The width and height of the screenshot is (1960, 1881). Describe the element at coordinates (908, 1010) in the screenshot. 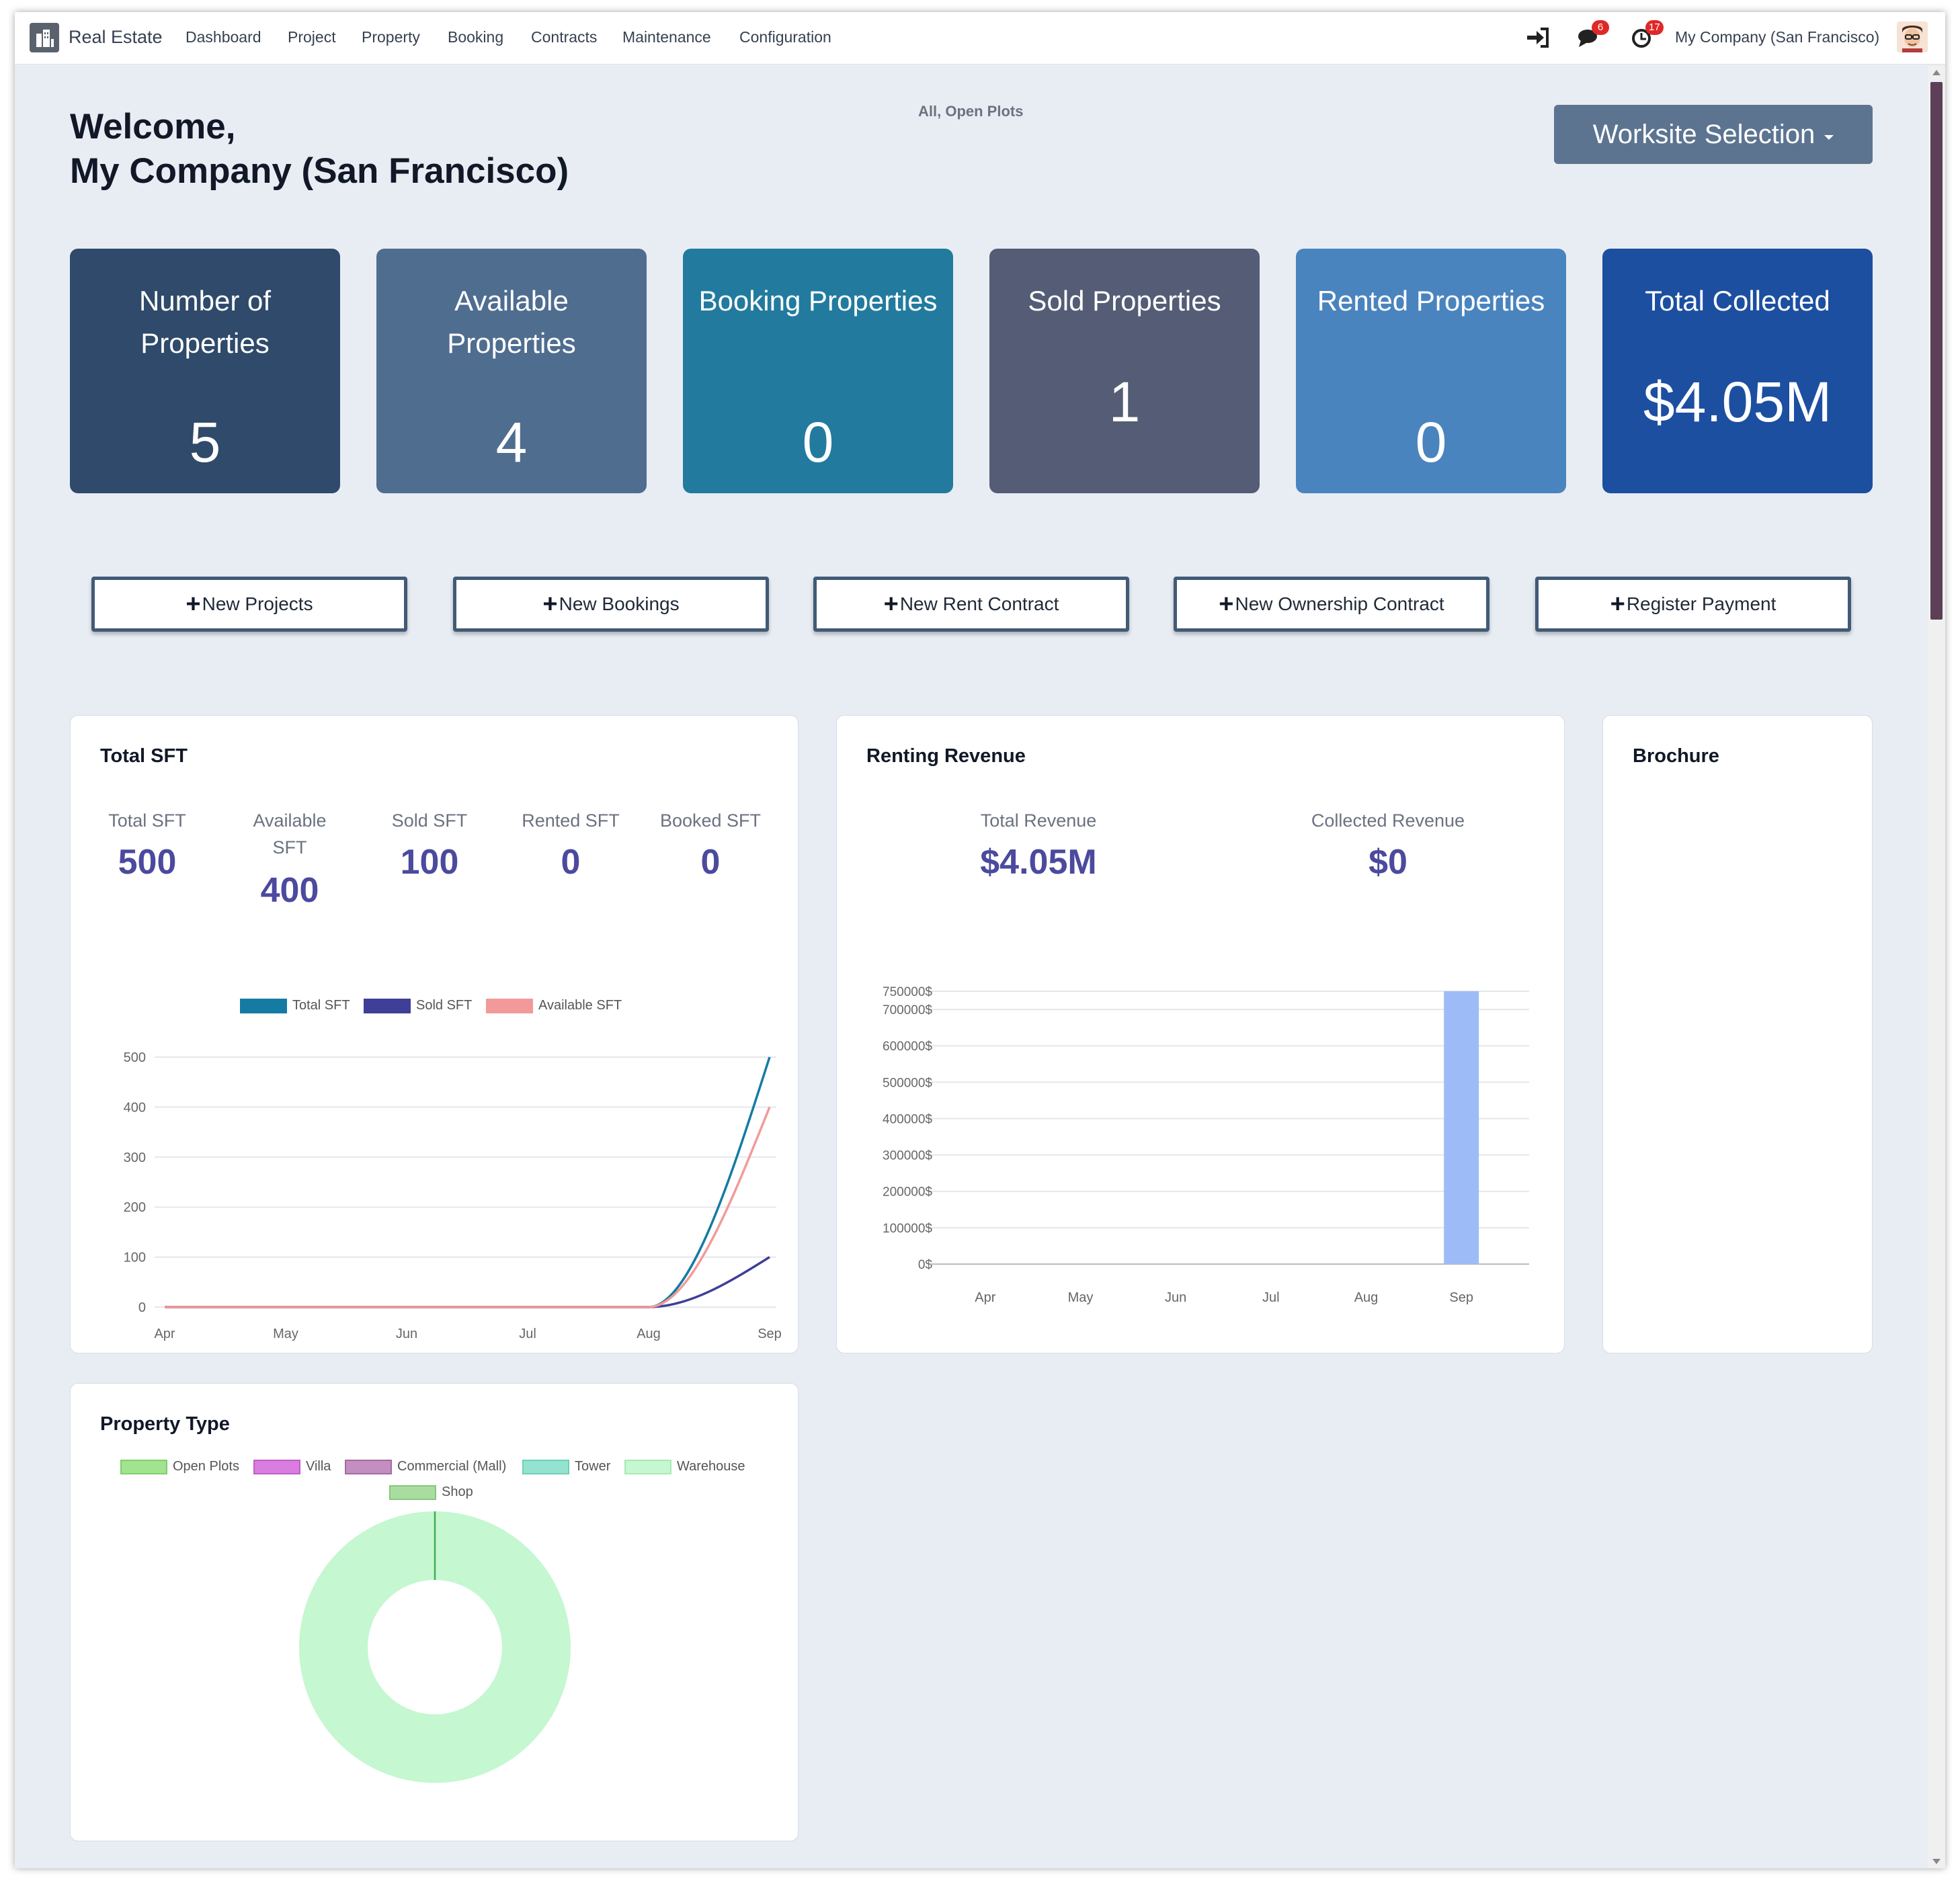

I see `y-tick-label: 700000$` at that location.